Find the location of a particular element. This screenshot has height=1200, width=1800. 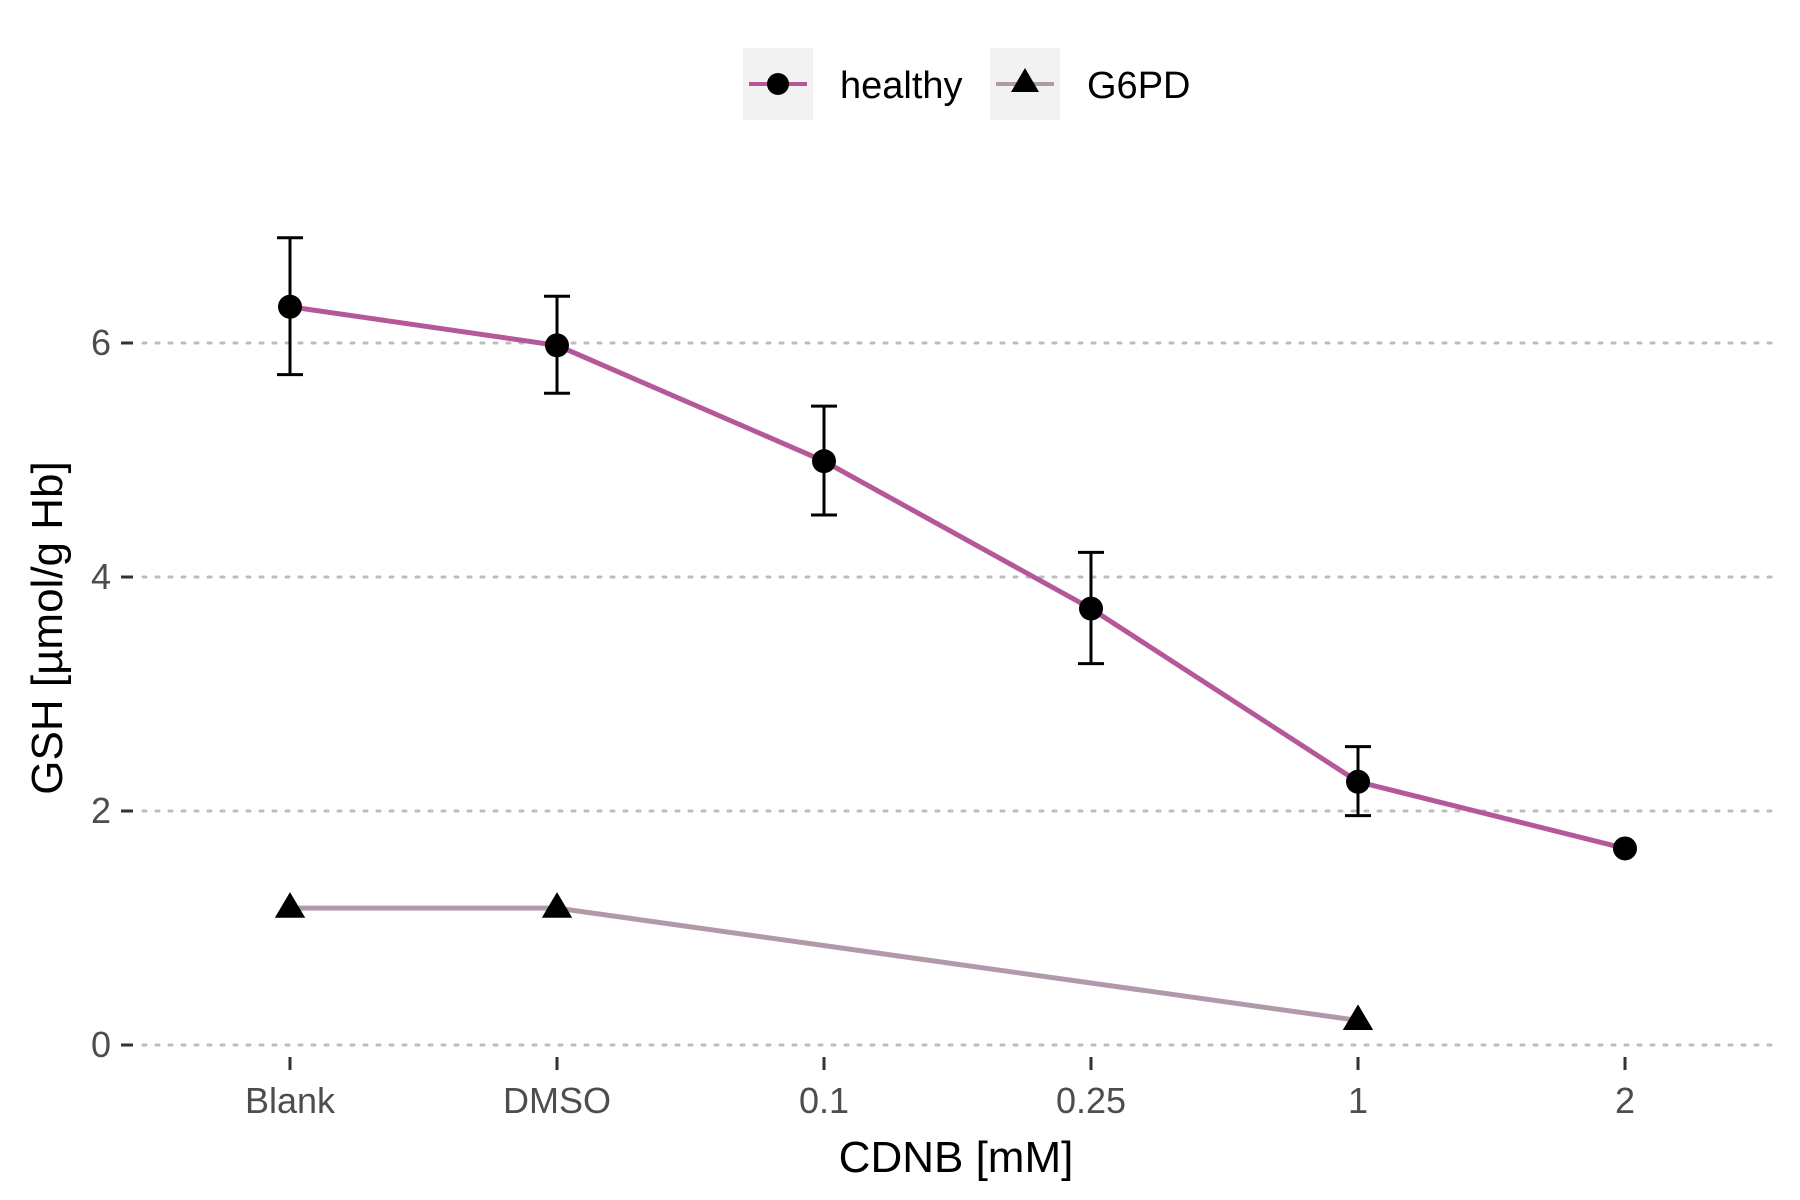

legend-item-g6pd: G6PD is located at coordinates (1090, 84).